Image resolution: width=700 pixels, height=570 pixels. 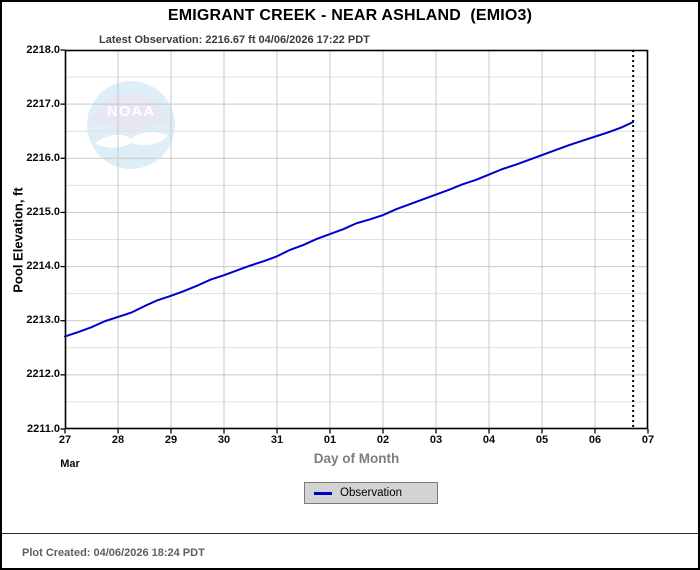 What do you see at coordinates (43, 428) in the screenshot?
I see `y-tick-label: 2211.0` at bounding box center [43, 428].